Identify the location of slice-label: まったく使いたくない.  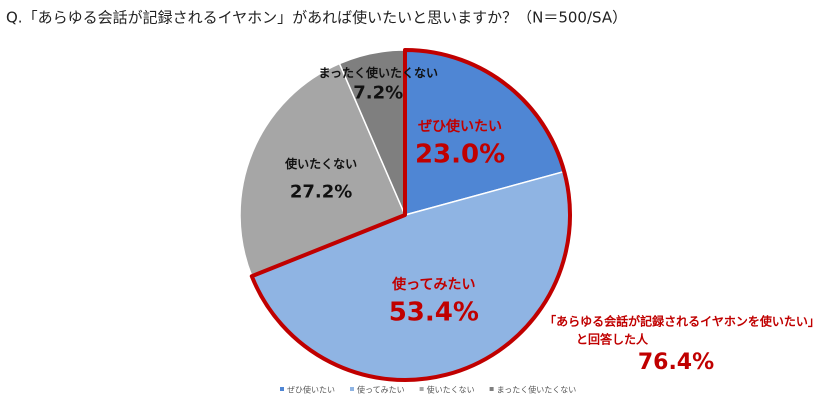
(378, 72).